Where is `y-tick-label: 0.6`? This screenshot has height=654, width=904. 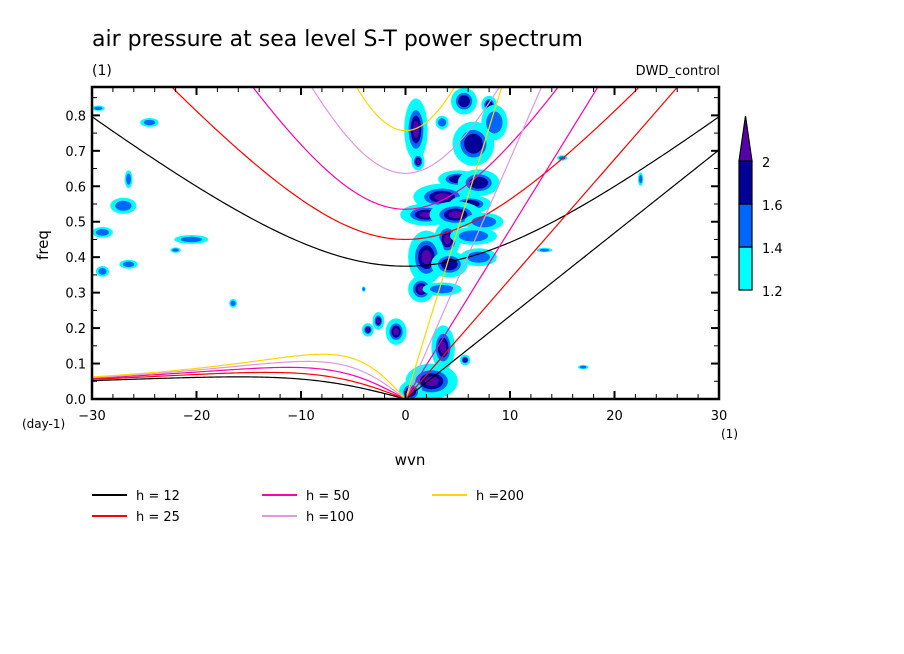
y-tick-label: 0.6 is located at coordinates (75, 187).